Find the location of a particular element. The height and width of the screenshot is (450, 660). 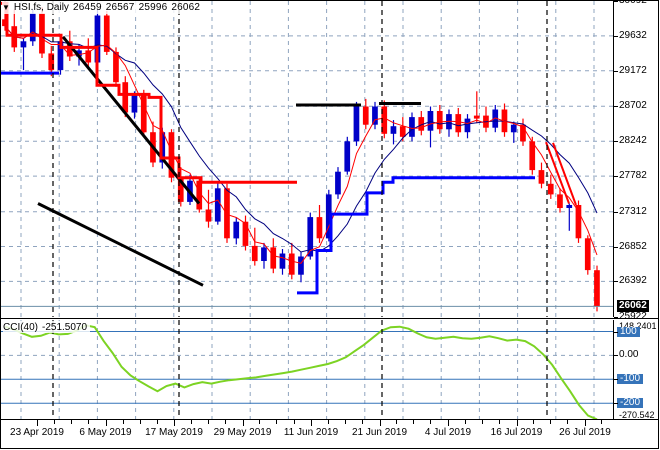

cci-label: CCI(40) is located at coordinates (21, 327).